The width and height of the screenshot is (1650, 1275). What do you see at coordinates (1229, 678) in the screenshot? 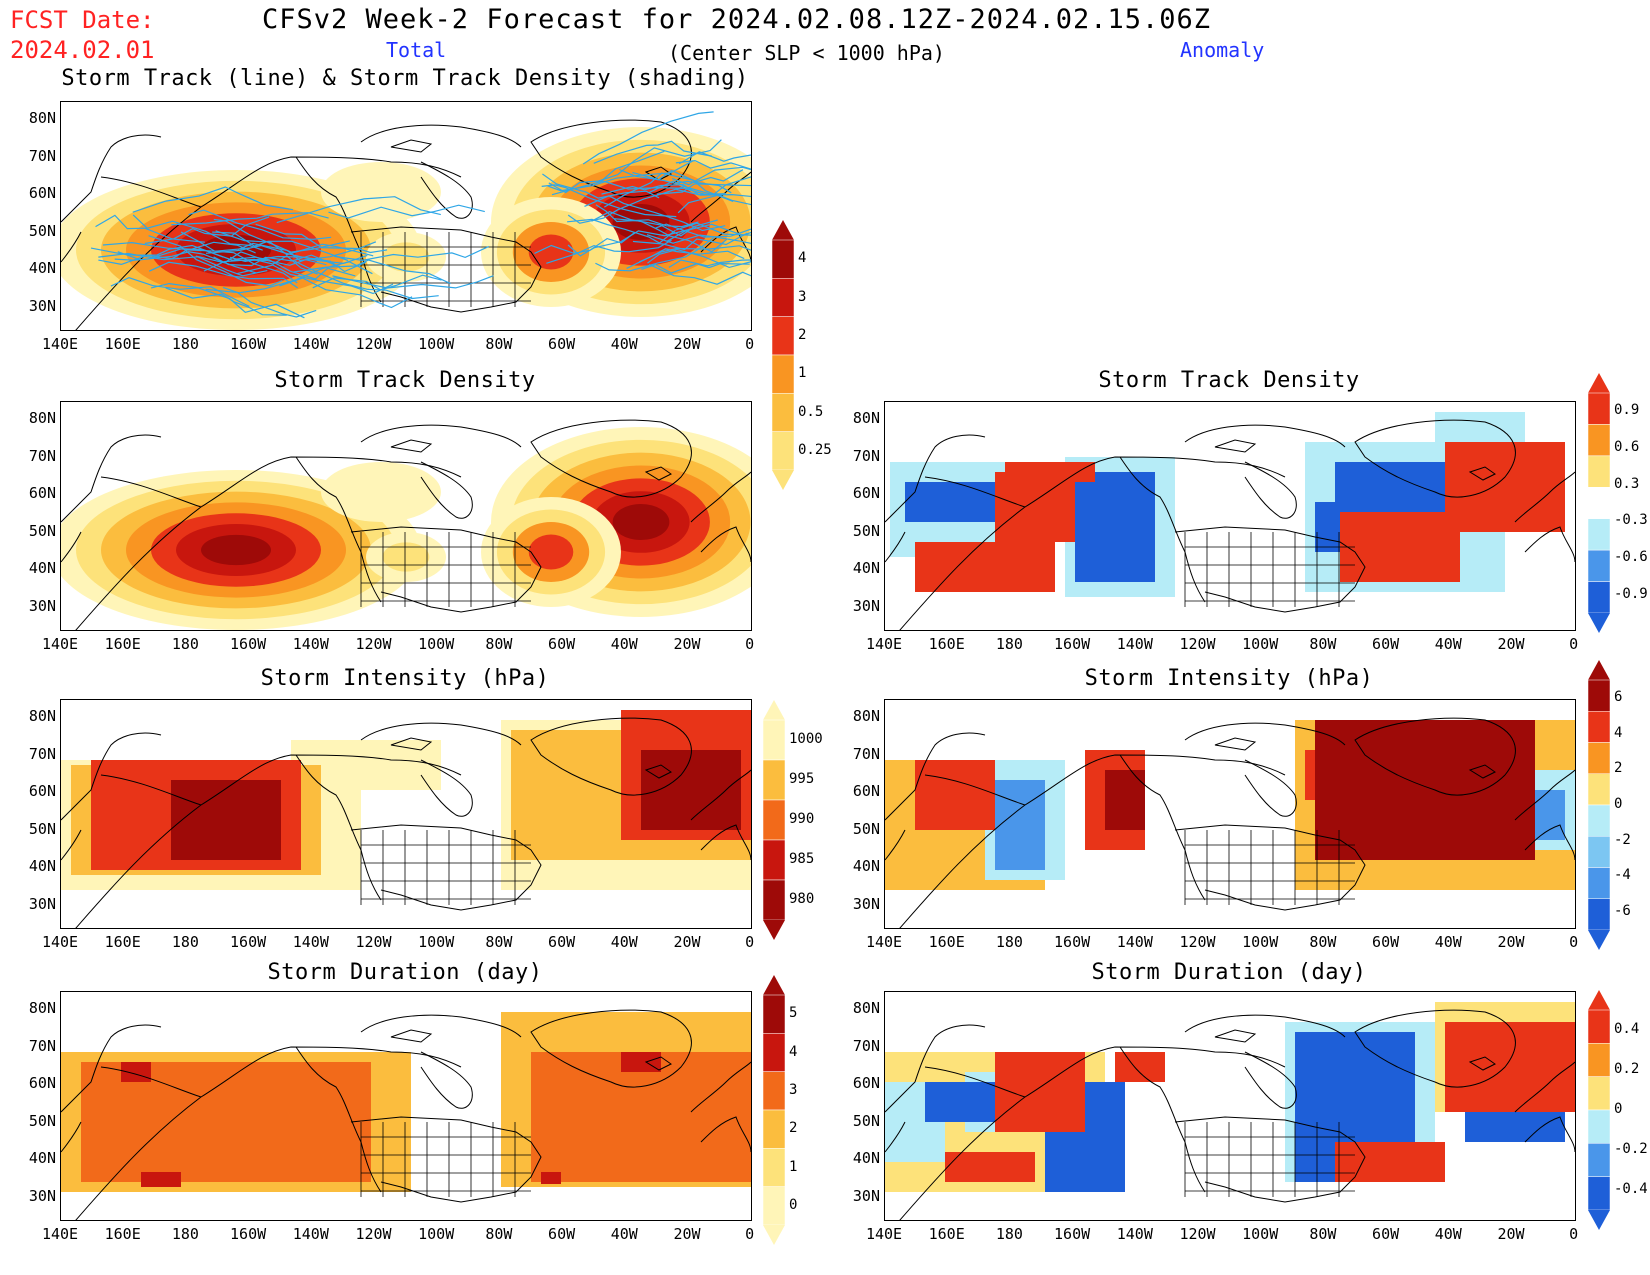
I see `panel-title-intensity-anom: Storm Intensity (hPa)` at bounding box center [1229, 678].